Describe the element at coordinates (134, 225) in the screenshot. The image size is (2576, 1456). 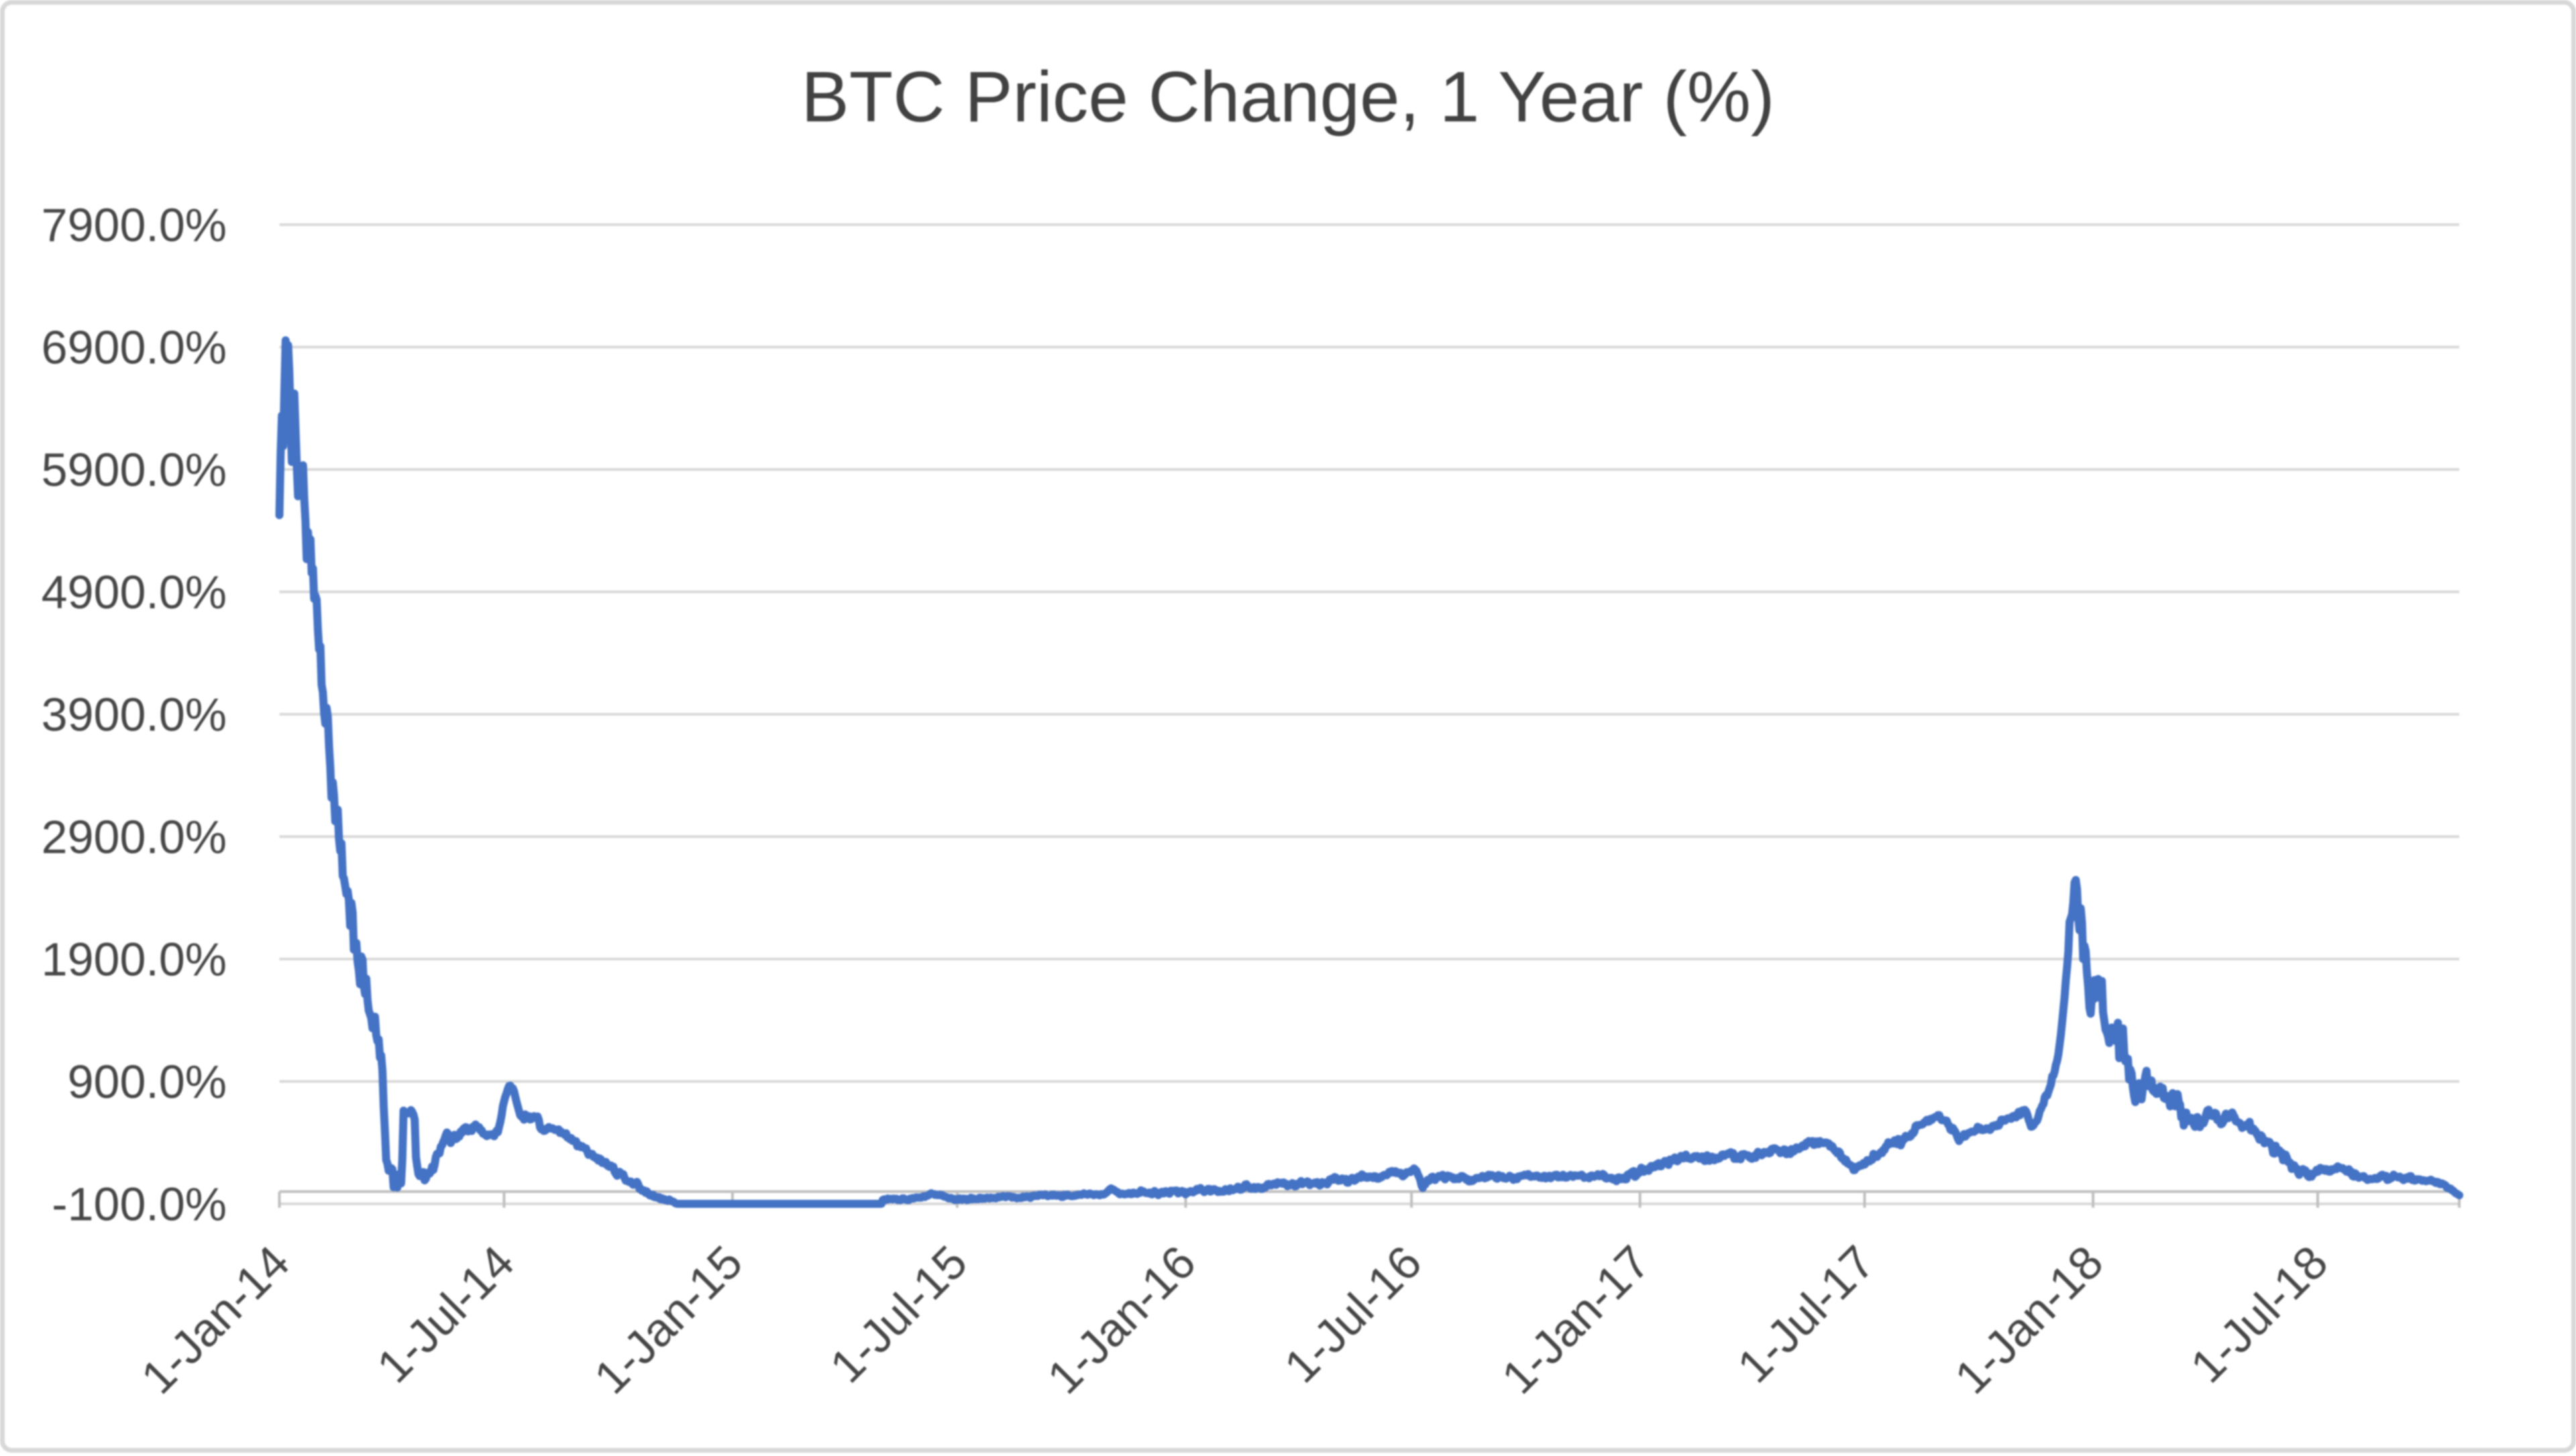
I see `svg-text: 7900.0%` at that location.